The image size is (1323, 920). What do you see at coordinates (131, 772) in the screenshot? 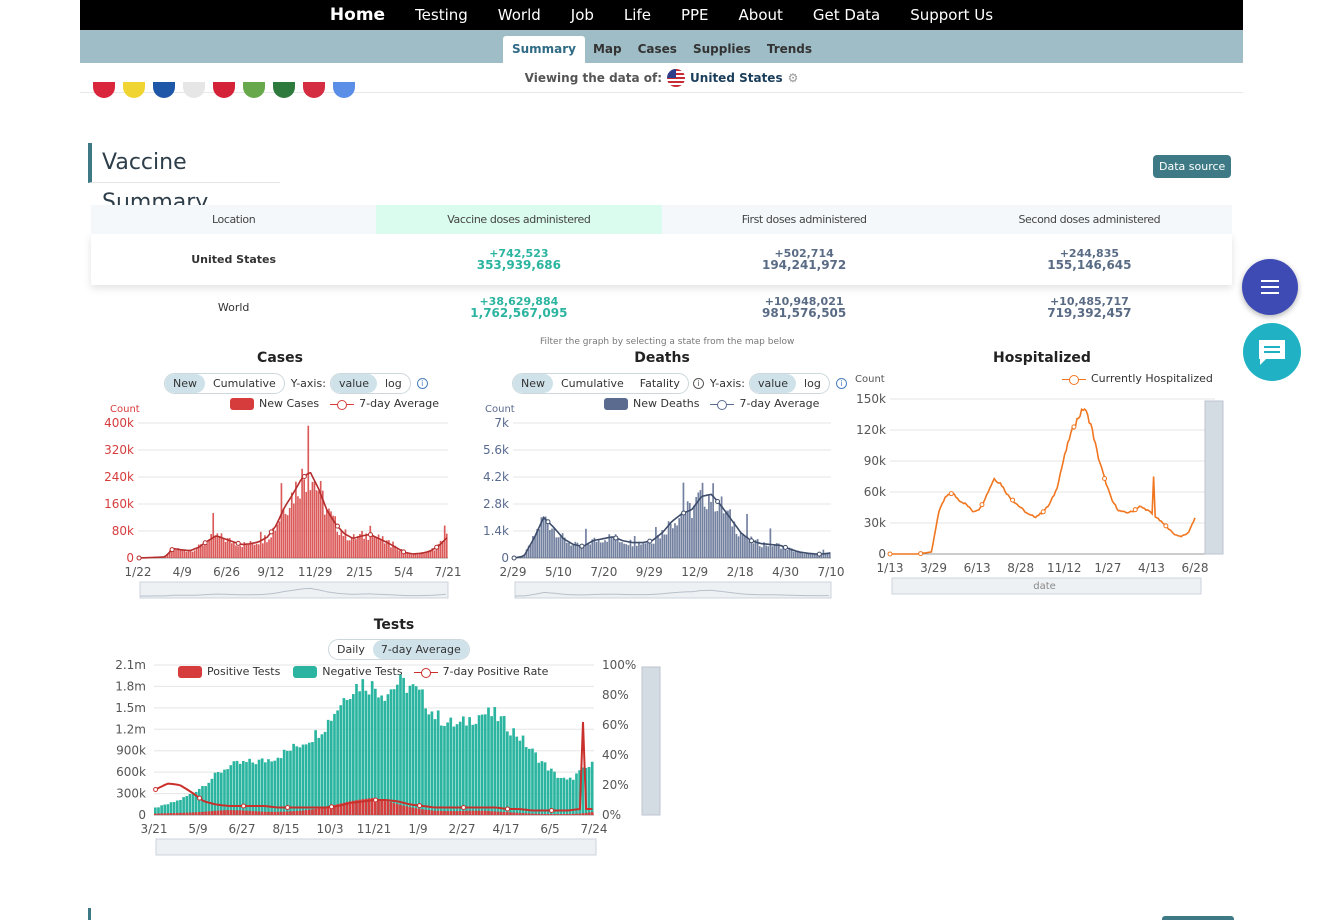
I see `y-tick-label: 600k` at bounding box center [131, 772].